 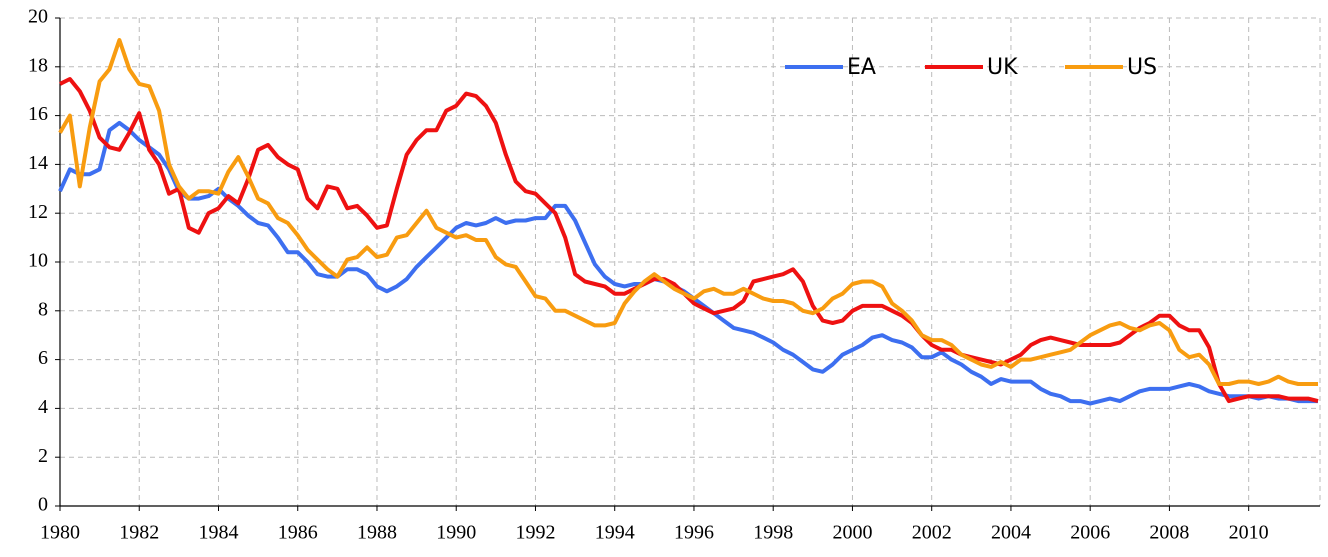 What do you see at coordinates (1249, 533) in the screenshot?
I see `x-tick-label: 2010` at bounding box center [1249, 533].